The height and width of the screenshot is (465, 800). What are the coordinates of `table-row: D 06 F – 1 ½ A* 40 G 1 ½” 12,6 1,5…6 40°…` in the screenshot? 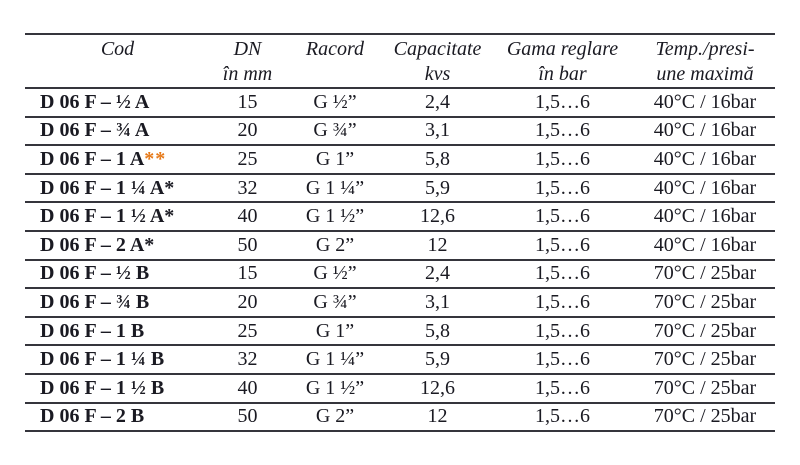 It's located at (400, 216).